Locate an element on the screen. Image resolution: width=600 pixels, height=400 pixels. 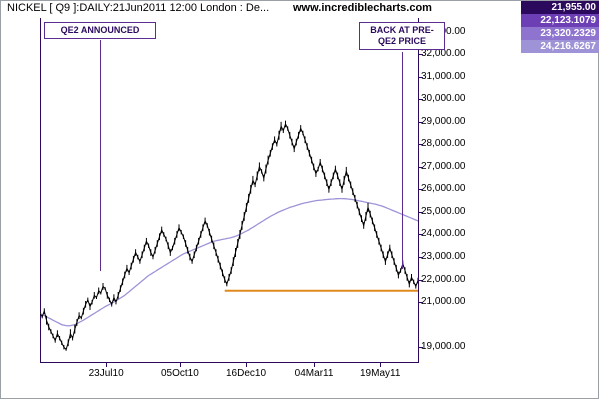
y-tick-label: 22,000.00 is located at coordinates (443, 279).